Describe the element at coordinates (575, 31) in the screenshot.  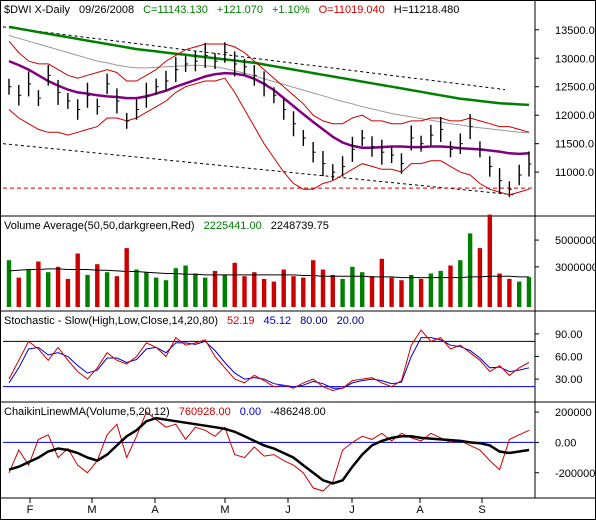
I see `price-tick-label: 13500.0` at that location.